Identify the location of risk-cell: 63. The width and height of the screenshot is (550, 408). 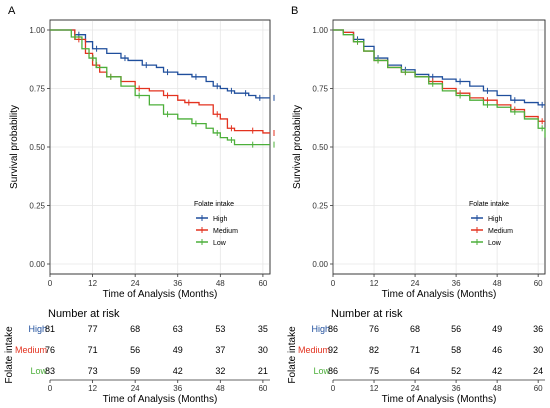
(178, 329).